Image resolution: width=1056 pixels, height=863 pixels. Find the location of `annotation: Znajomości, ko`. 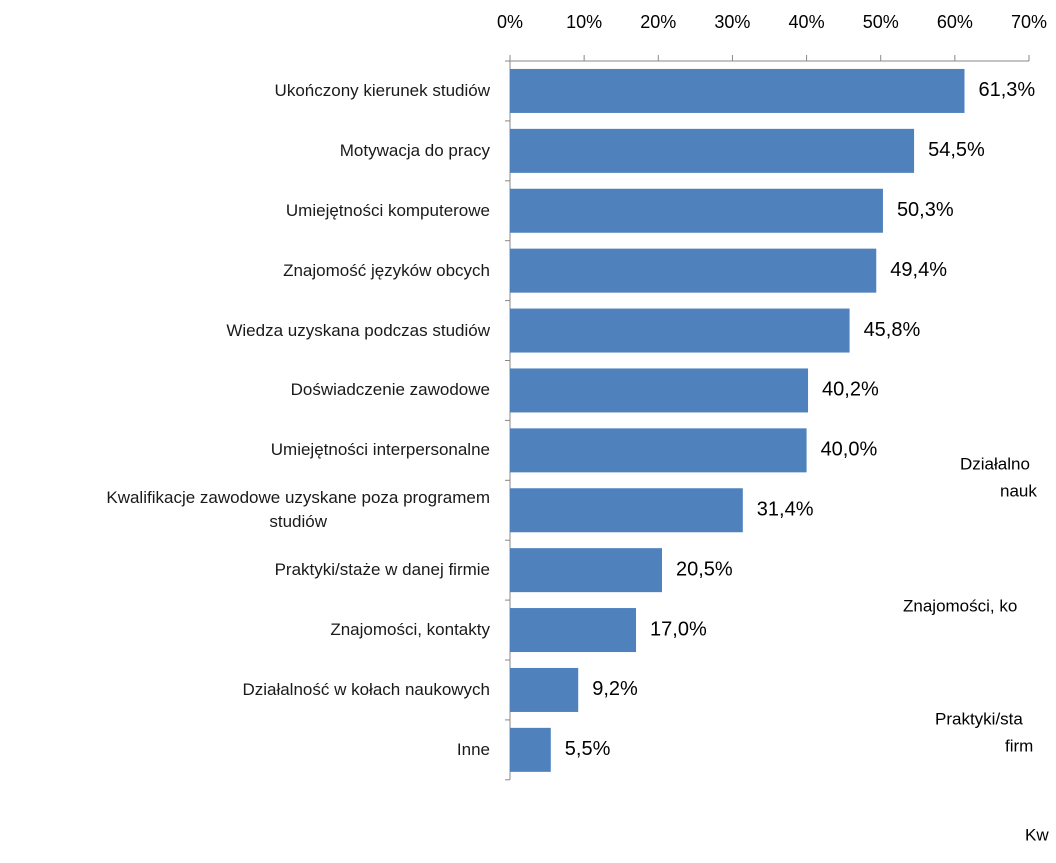

annotation: Znajomości, ko is located at coordinates (960, 605).